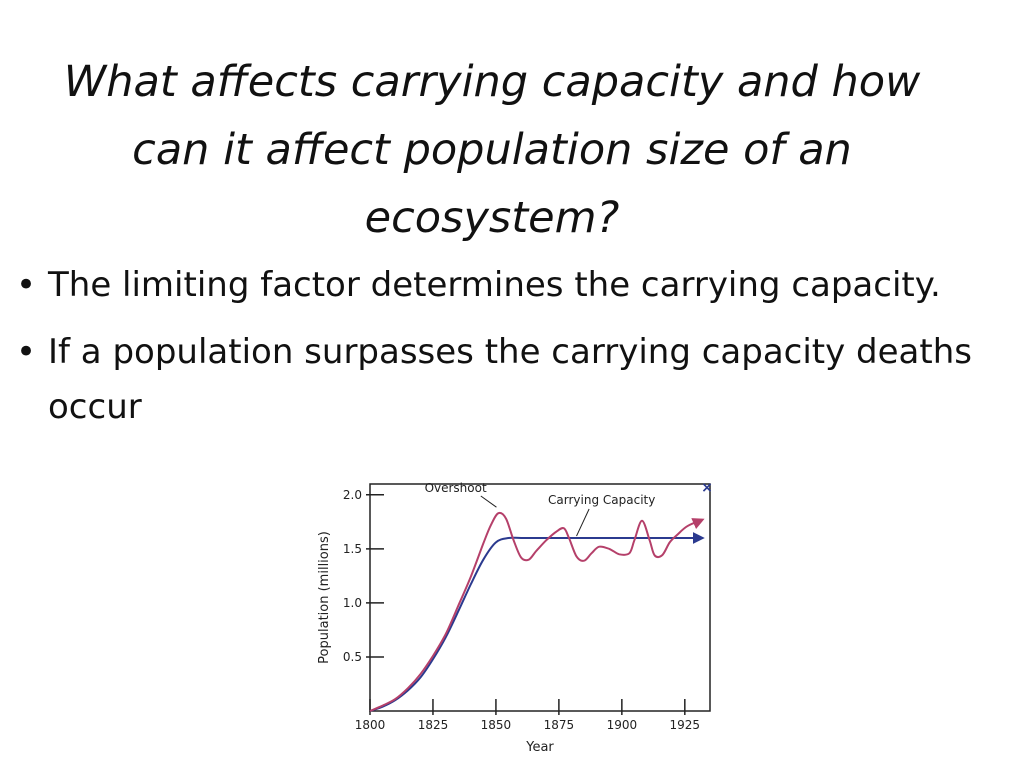 The height and width of the screenshot is (768, 1024). I want to click on x-axis-label: Year, so click(539, 747).